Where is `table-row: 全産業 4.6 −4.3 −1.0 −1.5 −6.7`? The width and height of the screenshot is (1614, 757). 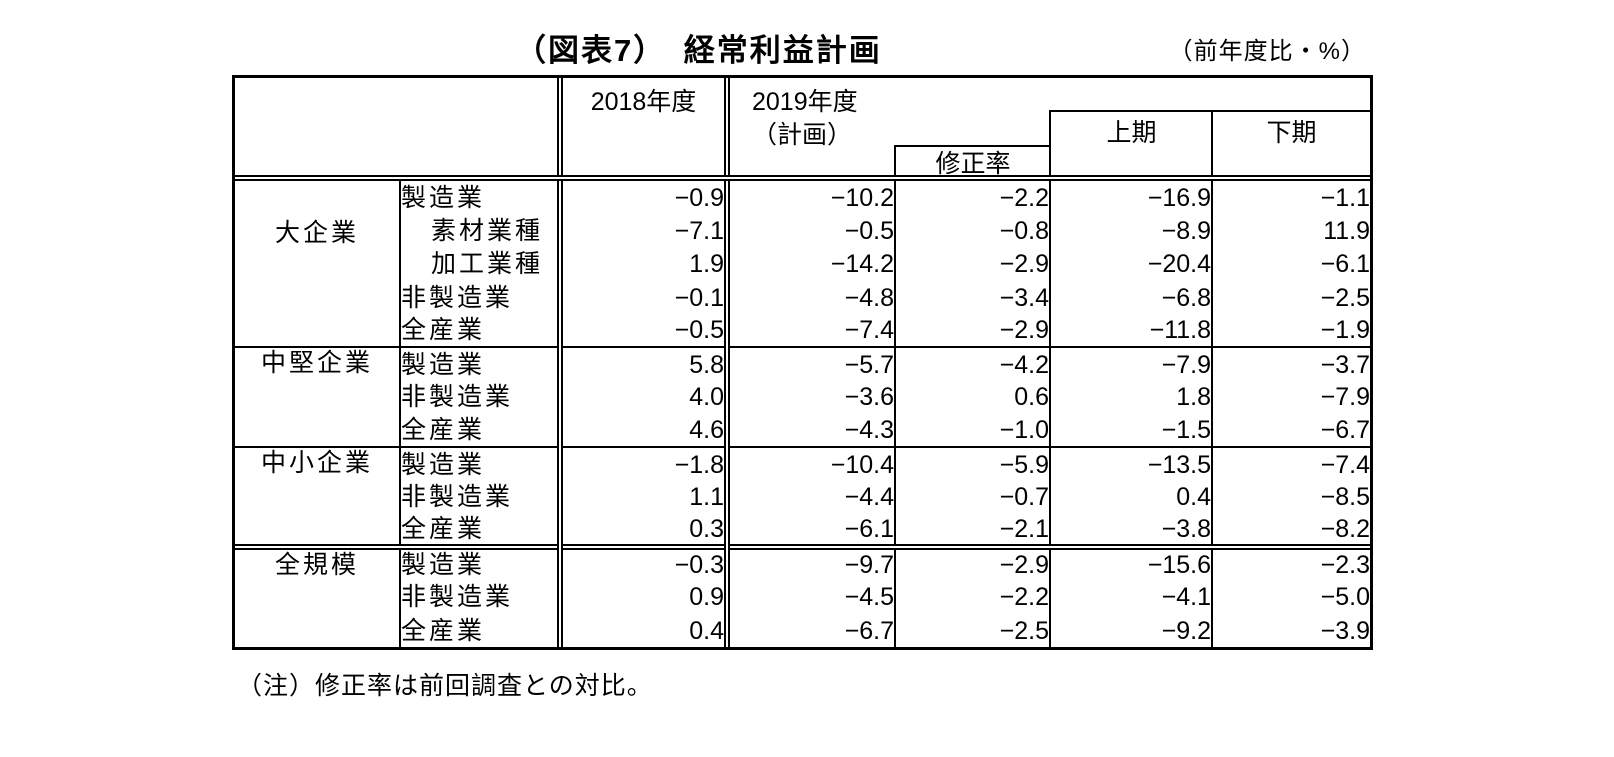
table-row: 全産業 4.6 −4.3 −1.0 −1.5 −6.7 is located at coordinates (802, 431).